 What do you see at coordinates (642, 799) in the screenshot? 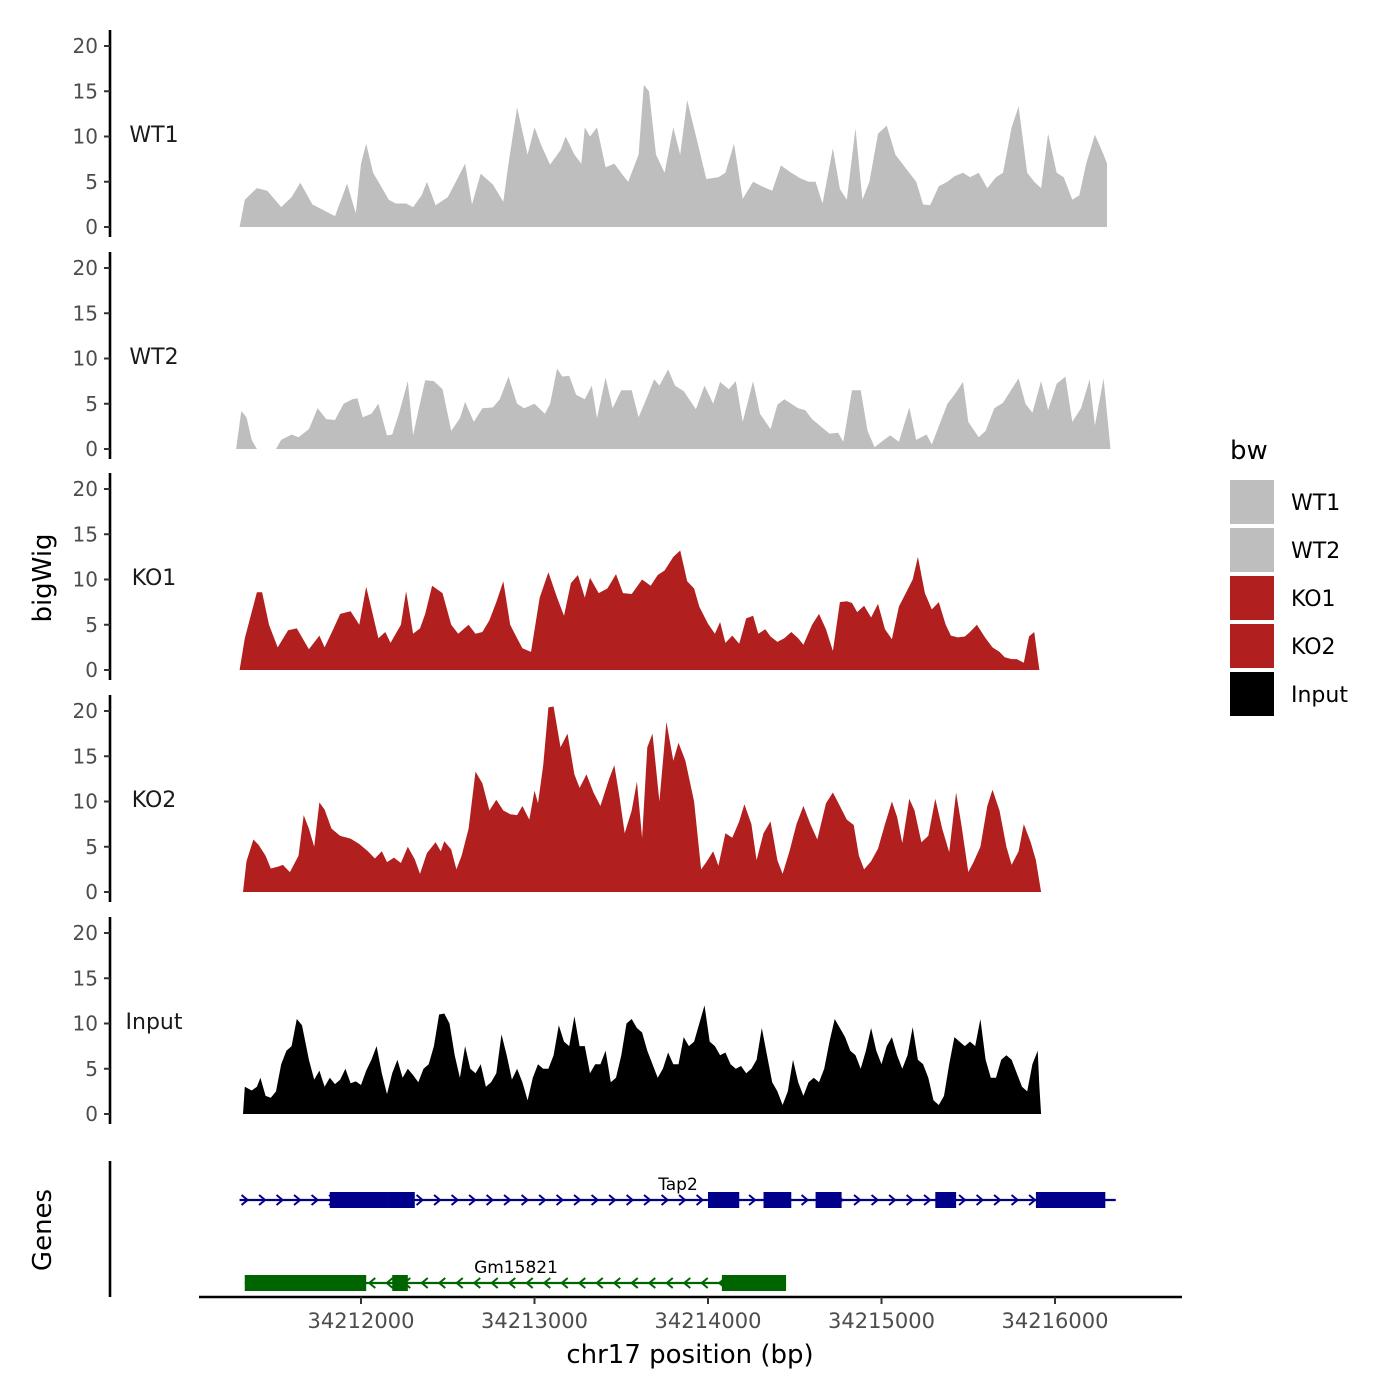
I see `area-ko2` at bounding box center [642, 799].